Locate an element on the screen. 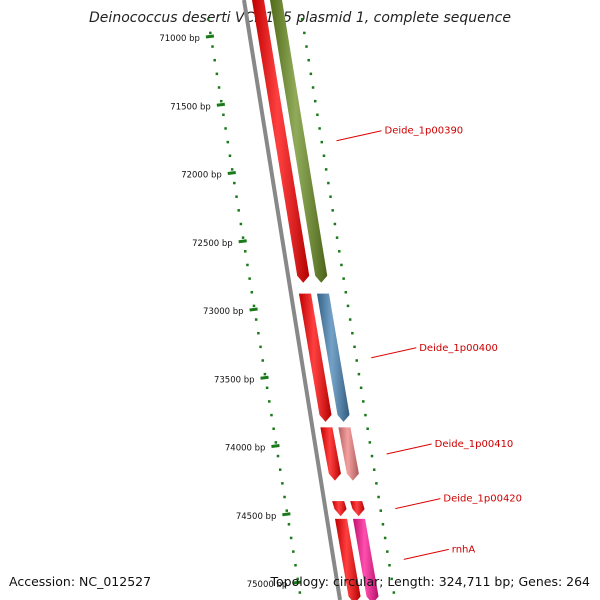  tick-label: 75000 bp is located at coordinates (267, 585).